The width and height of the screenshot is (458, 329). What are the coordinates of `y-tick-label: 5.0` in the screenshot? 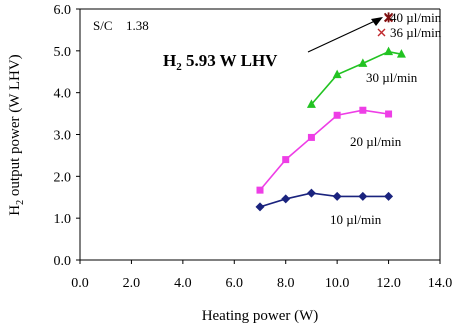 It's located at (63, 52).